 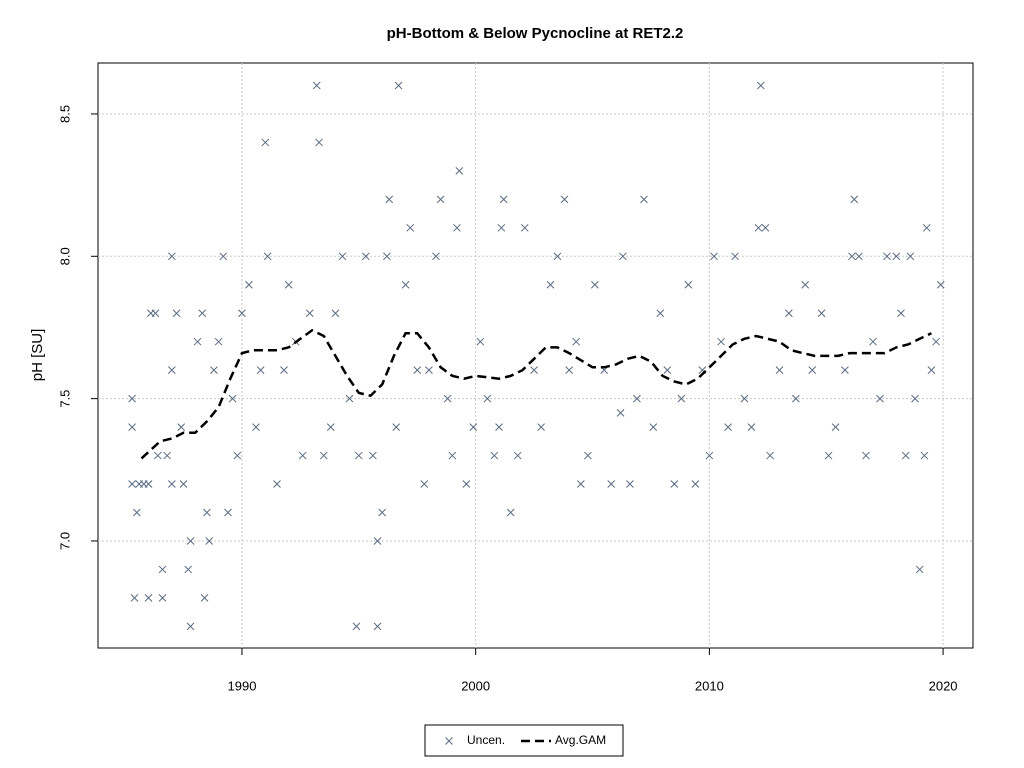 What do you see at coordinates (535, 33) in the screenshot?
I see `chart-title: pH-Bottom & Below Pycnocline at RET2.2` at bounding box center [535, 33].